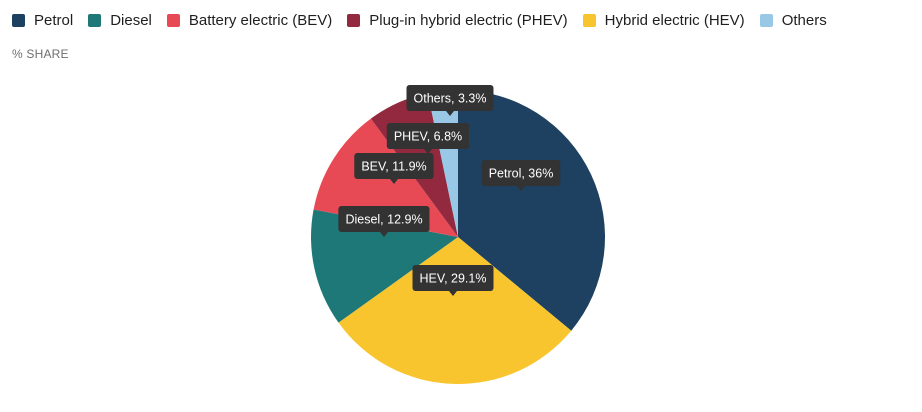 This screenshot has height=412, width=922. I want to click on data-label-bev: BEV, 11.9%, so click(394, 168).